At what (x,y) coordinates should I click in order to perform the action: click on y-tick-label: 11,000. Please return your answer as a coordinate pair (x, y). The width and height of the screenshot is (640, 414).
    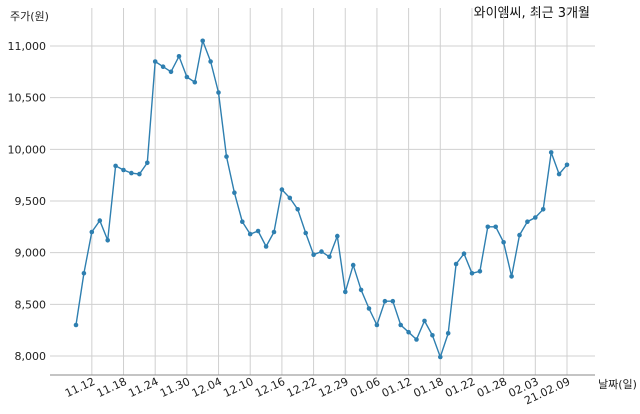
    Looking at the image, I should click on (27, 46).